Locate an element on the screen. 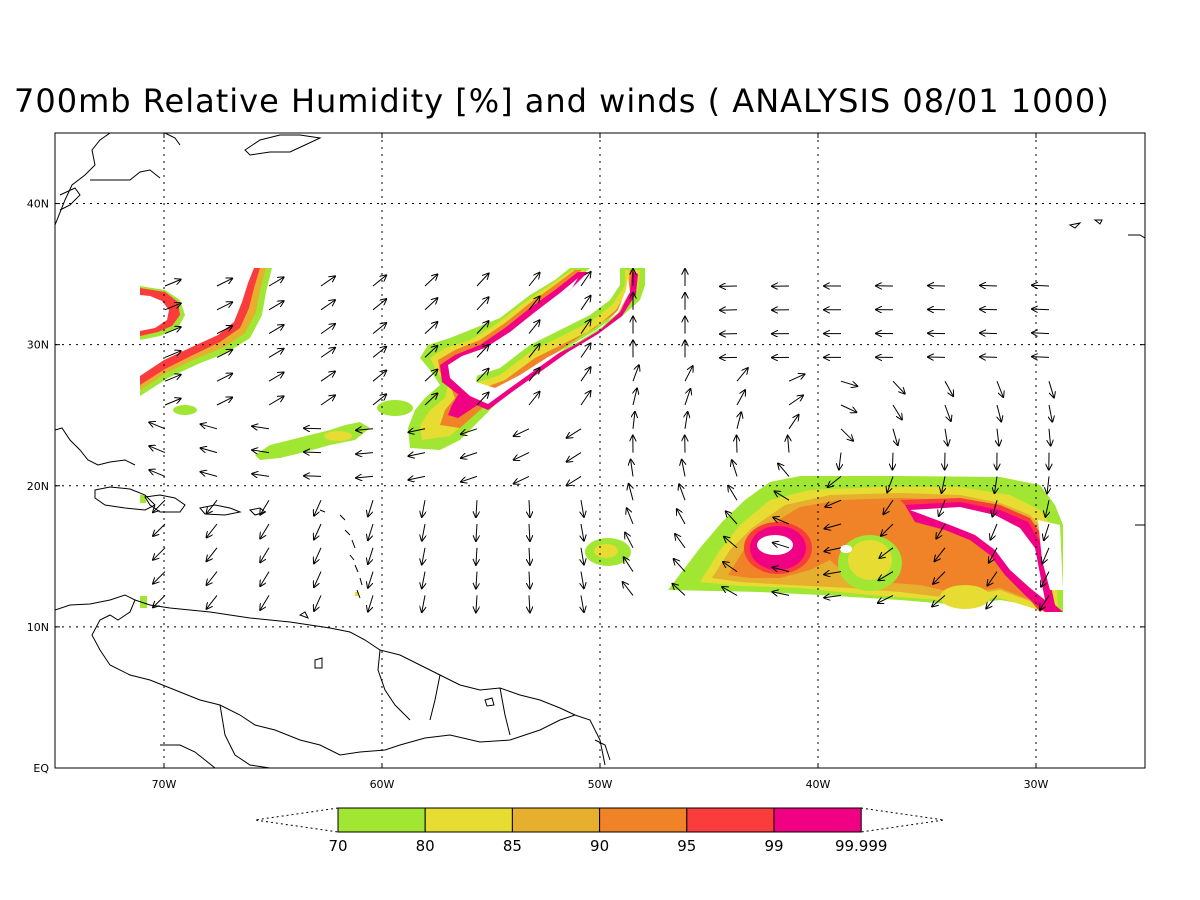 This screenshot has width=1200, height=900. lon-label: 40W is located at coordinates (818, 784).